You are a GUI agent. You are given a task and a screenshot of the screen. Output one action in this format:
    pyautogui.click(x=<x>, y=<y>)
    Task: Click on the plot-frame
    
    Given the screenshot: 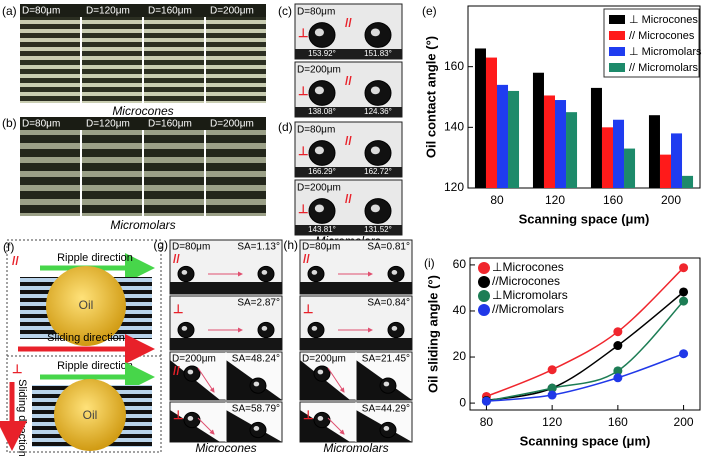 What is the action you would take?
    pyautogui.click(x=585, y=334)
    